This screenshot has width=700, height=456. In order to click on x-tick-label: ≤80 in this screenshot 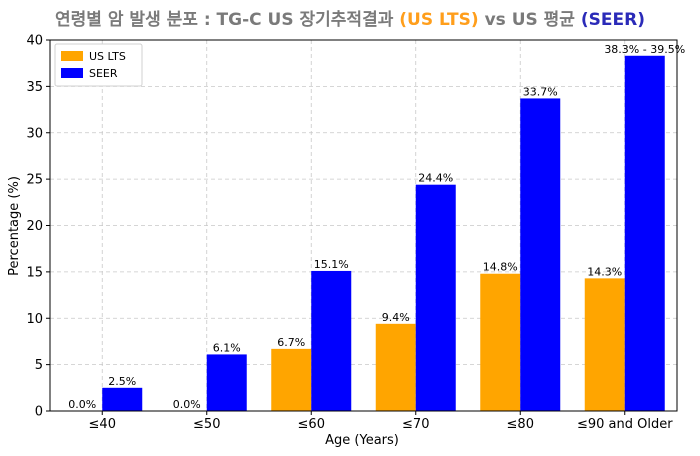, I will do `click(520, 424)`.